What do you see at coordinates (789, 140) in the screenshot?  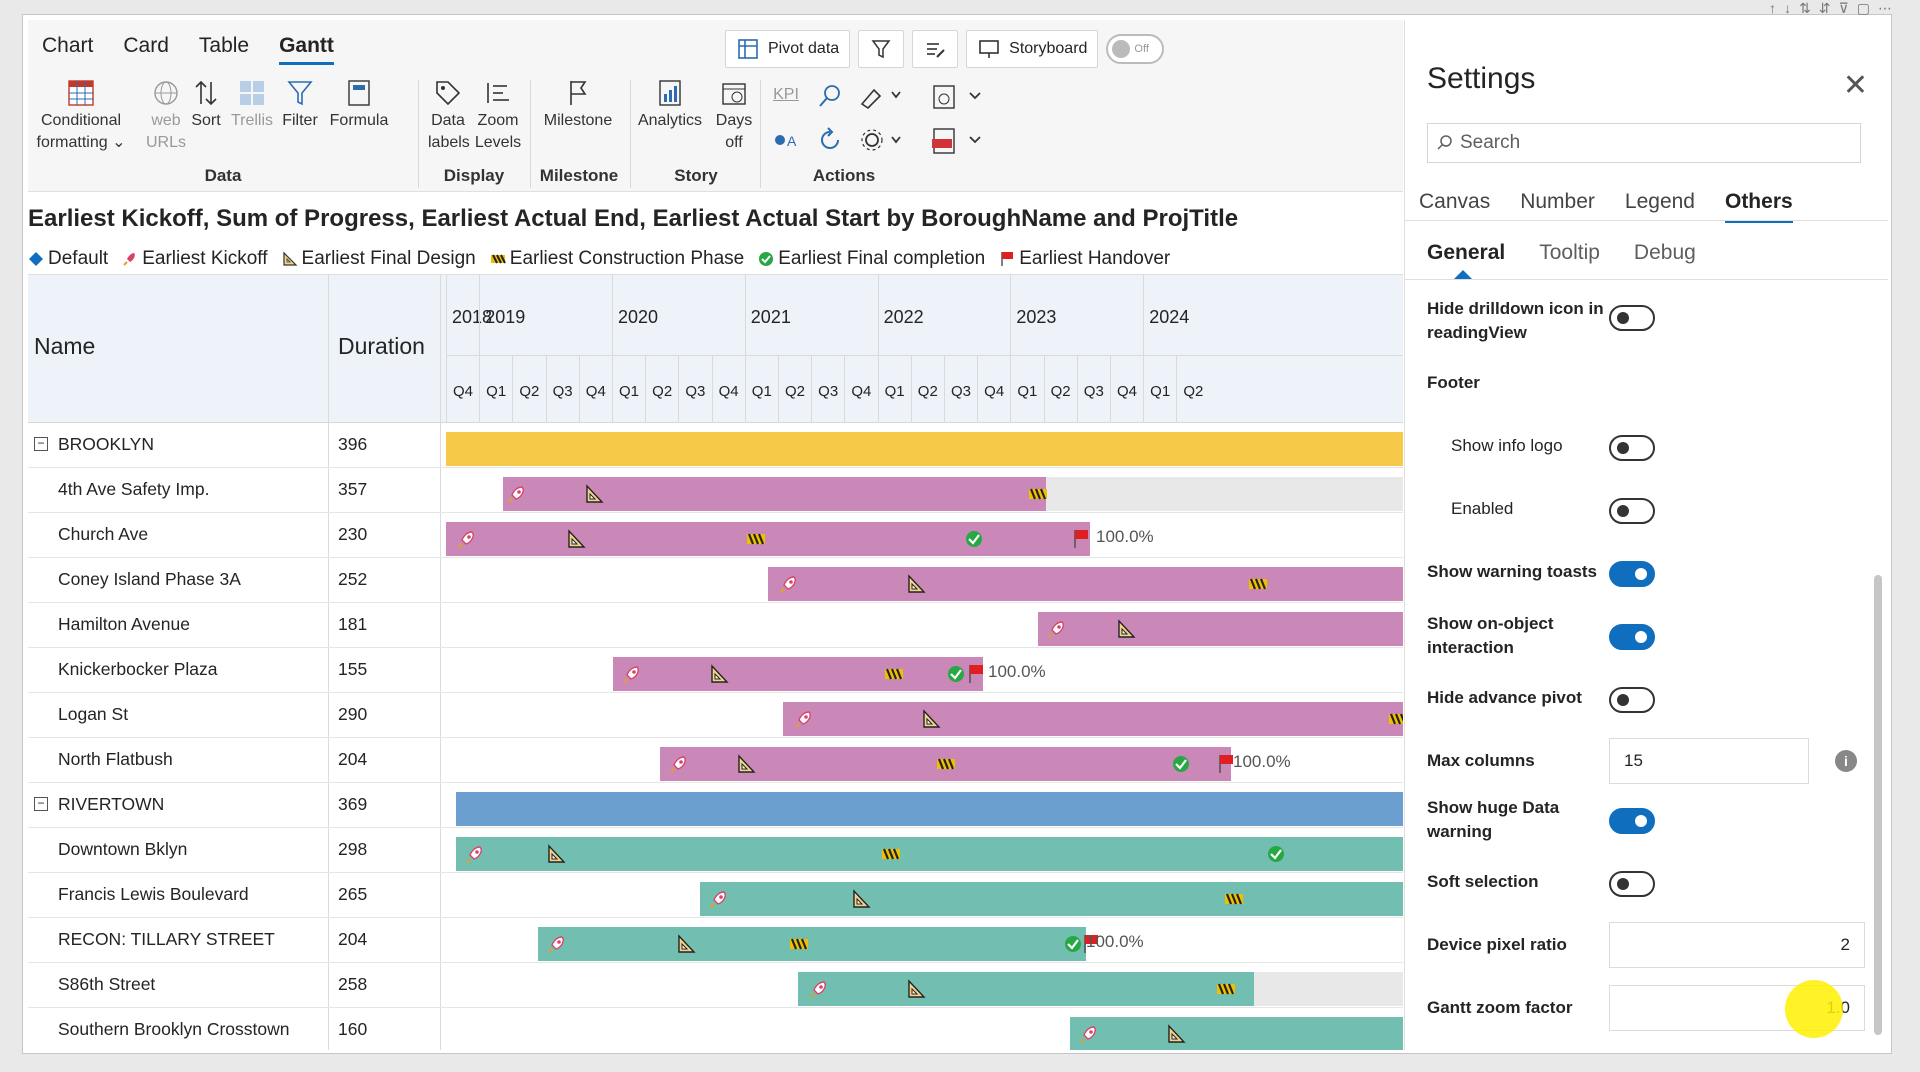 I see `series-icon: A` at bounding box center [789, 140].